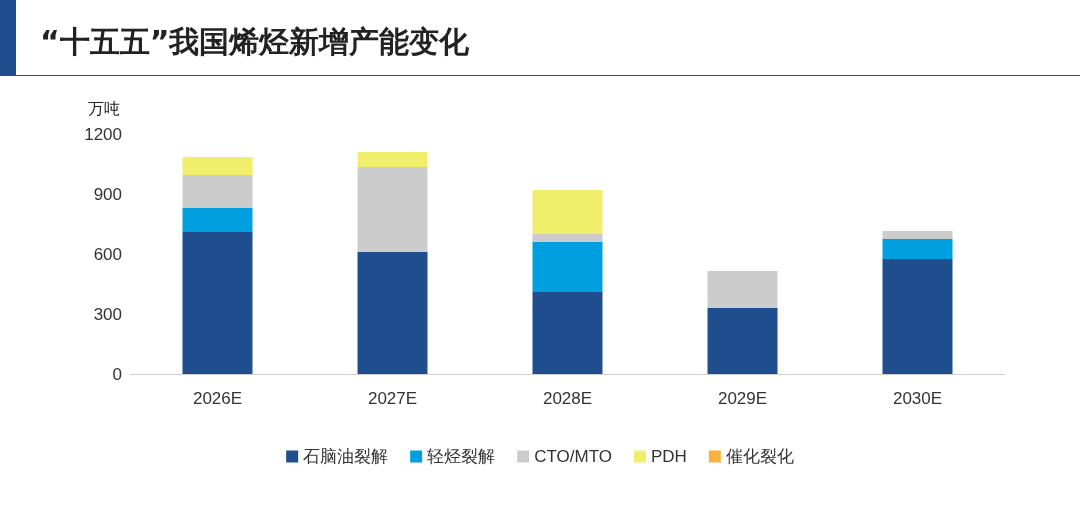 This screenshot has height=510, width=1080. Describe the element at coordinates (117, 374) in the screenshot. I see `y-tick-label: 0` at that location.